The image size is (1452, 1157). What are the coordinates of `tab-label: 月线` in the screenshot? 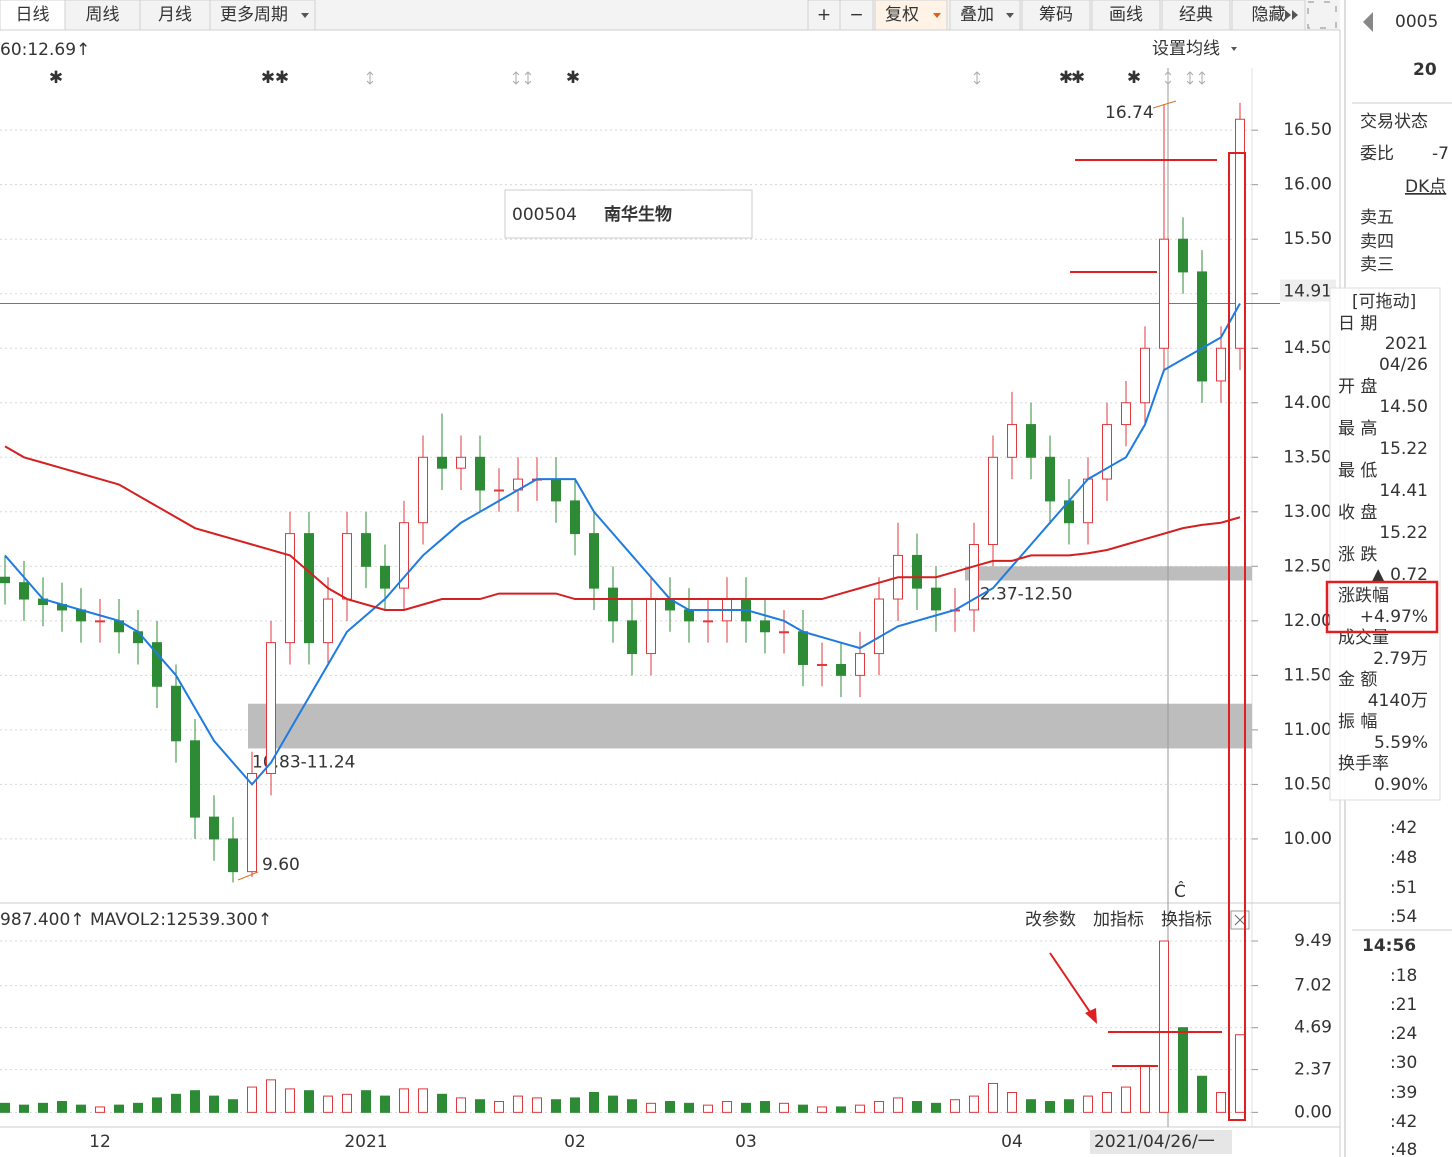 It's located at (175, 15).